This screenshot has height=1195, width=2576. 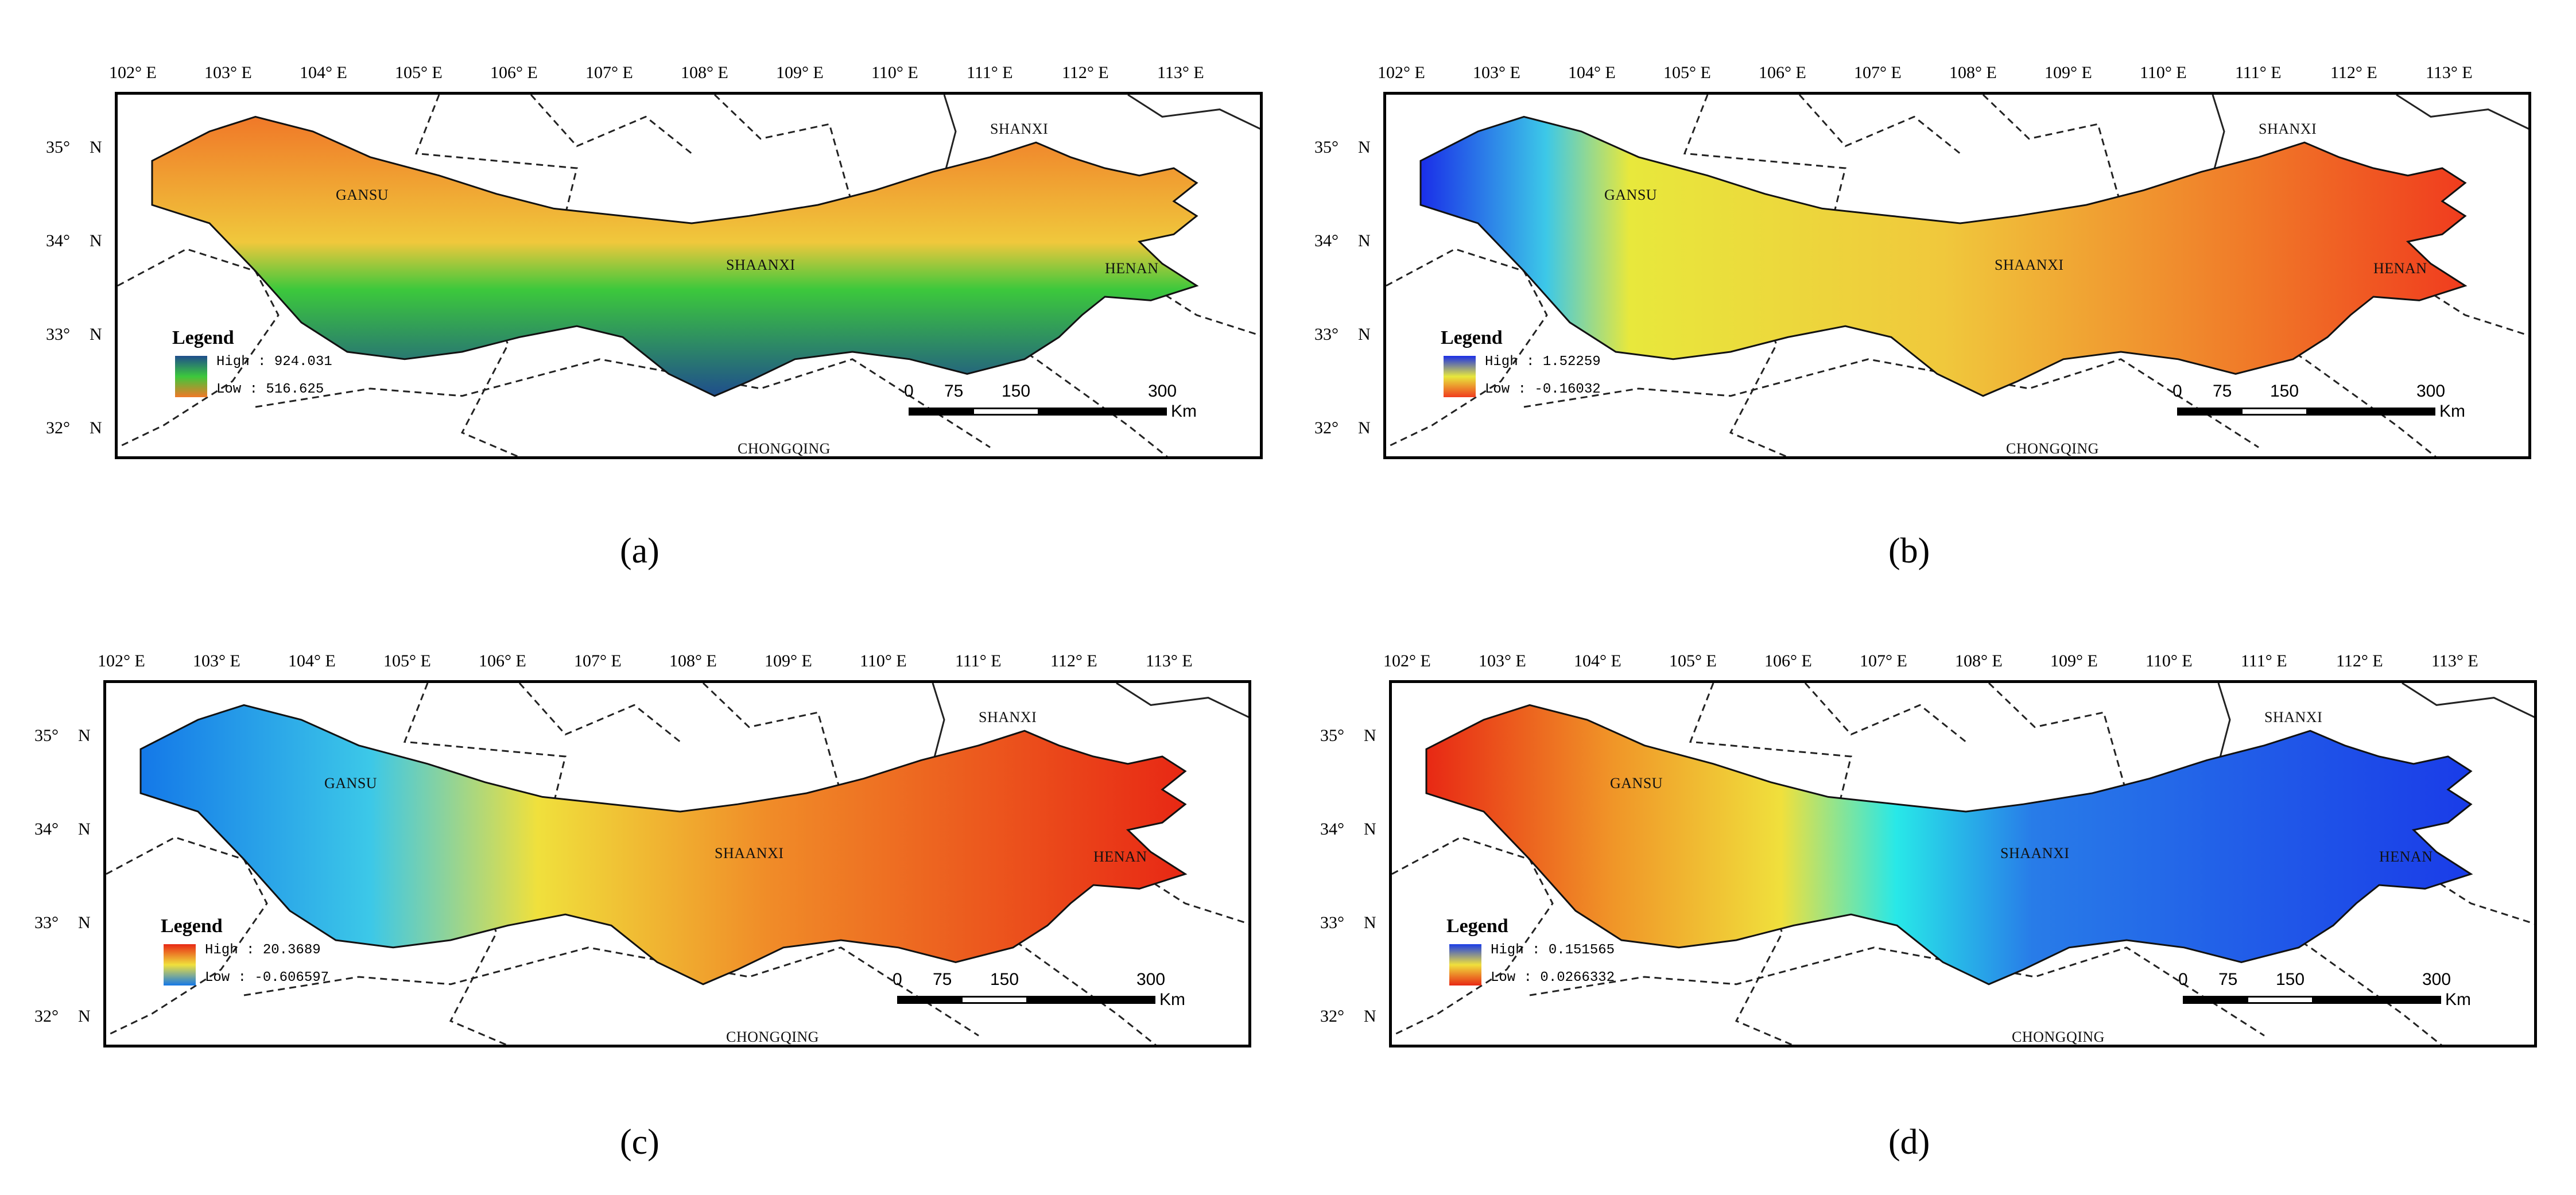 I want to click on longitude-tick-label: 109° E, so click(x=788, y=660).